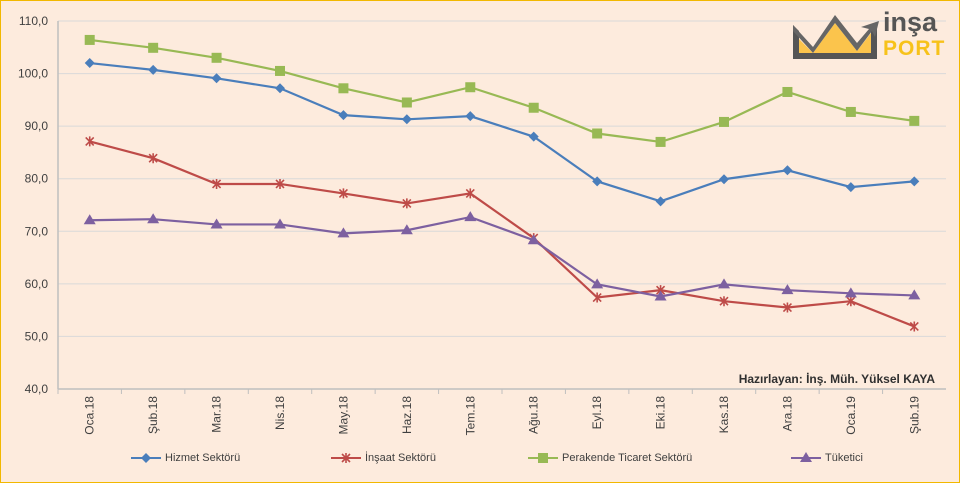 The height and width of the screenshot is (483, 960). Describe the element at coordinates (400, 458) in the screenshot. I see `legend-label: İnşaat Sektörü` at that location.